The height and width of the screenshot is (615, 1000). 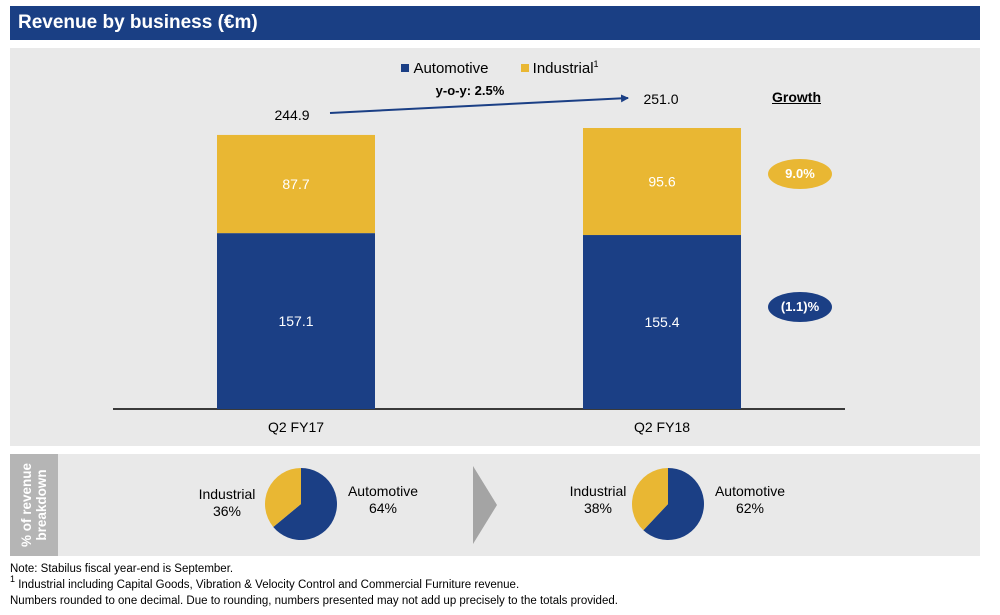 I want to click on data-label-automotive-1: 157.1, so click(x=295, y=321).